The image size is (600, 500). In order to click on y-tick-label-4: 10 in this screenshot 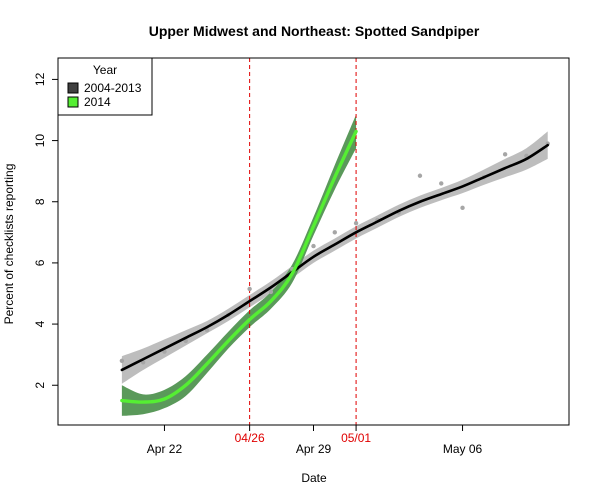, I will do `click(40, 141)`.